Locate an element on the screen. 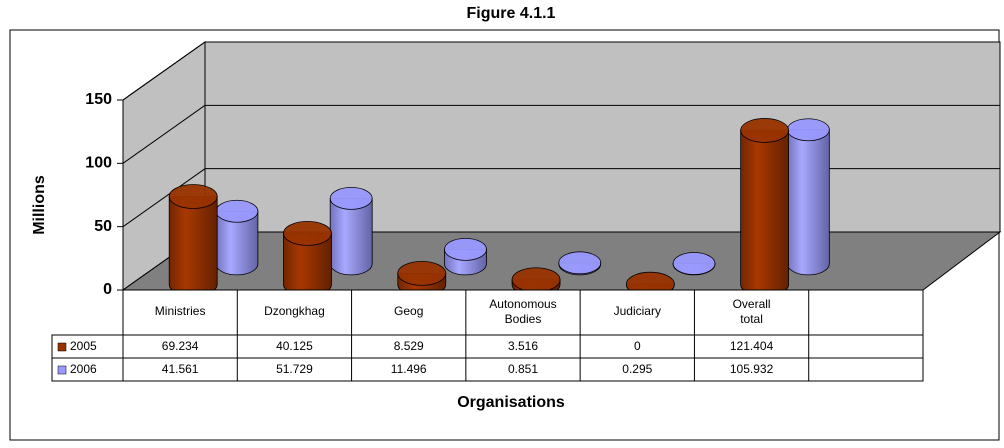  legend-label: 2006 is located at coordinates (83, 369).